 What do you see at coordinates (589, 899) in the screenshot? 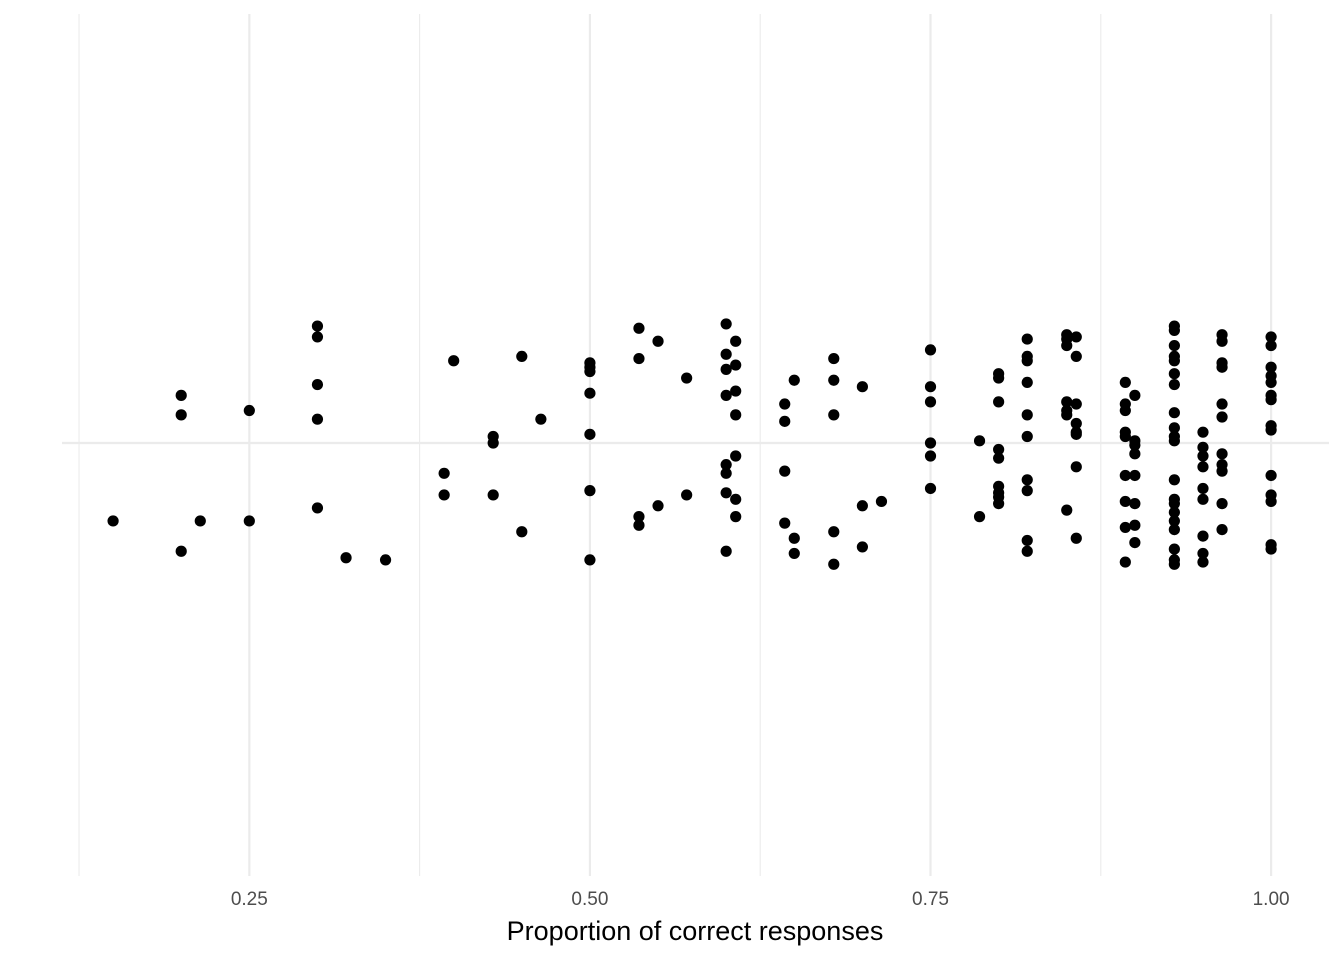
I see `x-tick-label: 0.50` at bounding box center [589, 899].